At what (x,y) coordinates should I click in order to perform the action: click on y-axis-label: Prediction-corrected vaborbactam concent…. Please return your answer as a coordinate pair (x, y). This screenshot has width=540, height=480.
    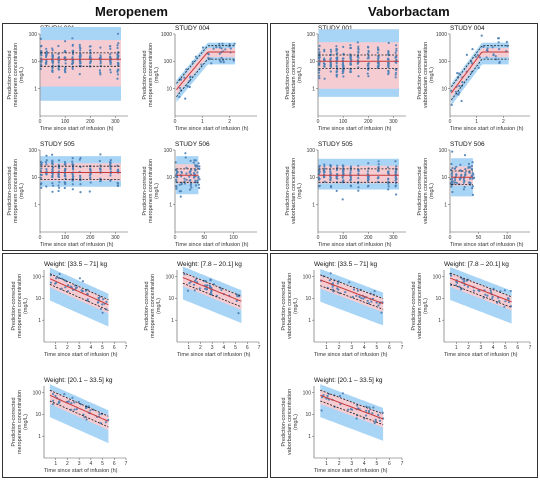
    Looking at the image, I should click on (290, 306).